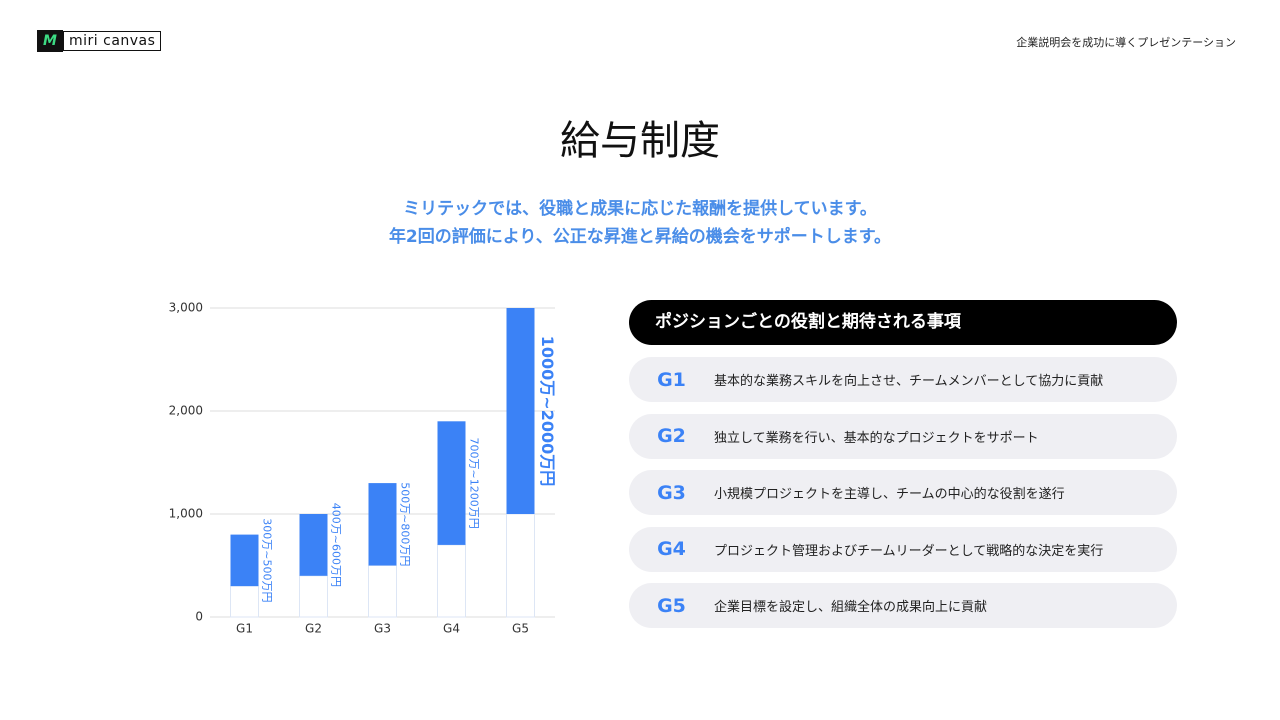  I want to click on logo: M miri canvas, so click(99, 41).